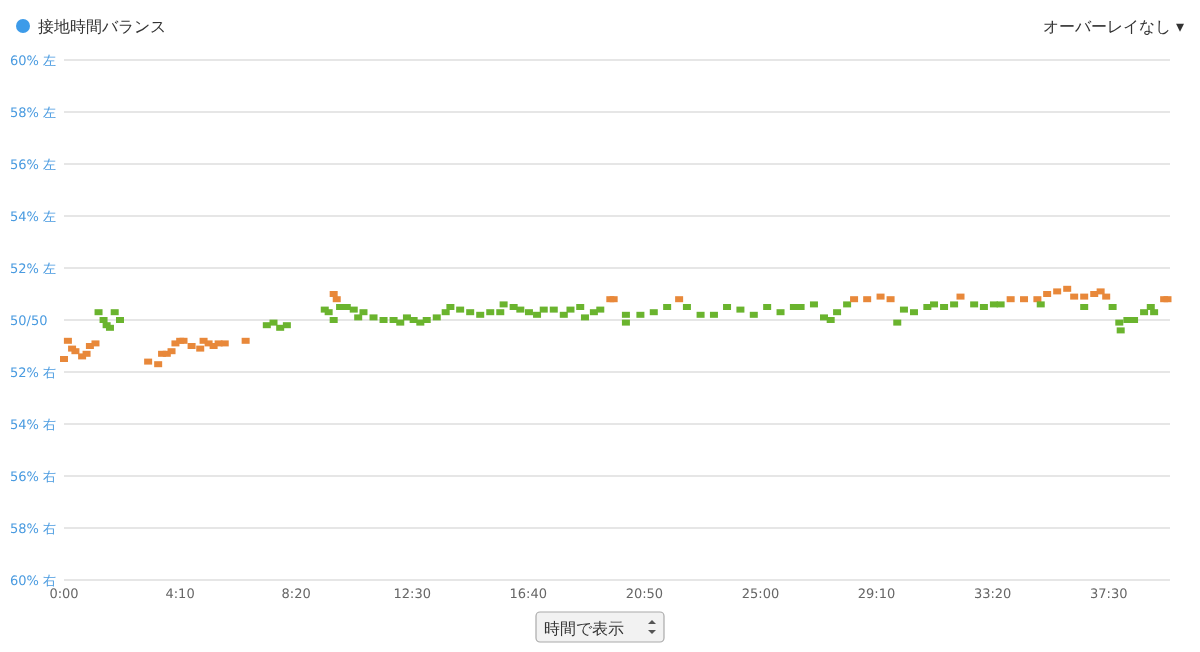 The height and width of the screenshot is (652, 1200). What do you see at coordinates (1113, 27) in the screenshot?
I see `control-overlay: オーバーレイなし ▾` at bounding box center [1113, 27].